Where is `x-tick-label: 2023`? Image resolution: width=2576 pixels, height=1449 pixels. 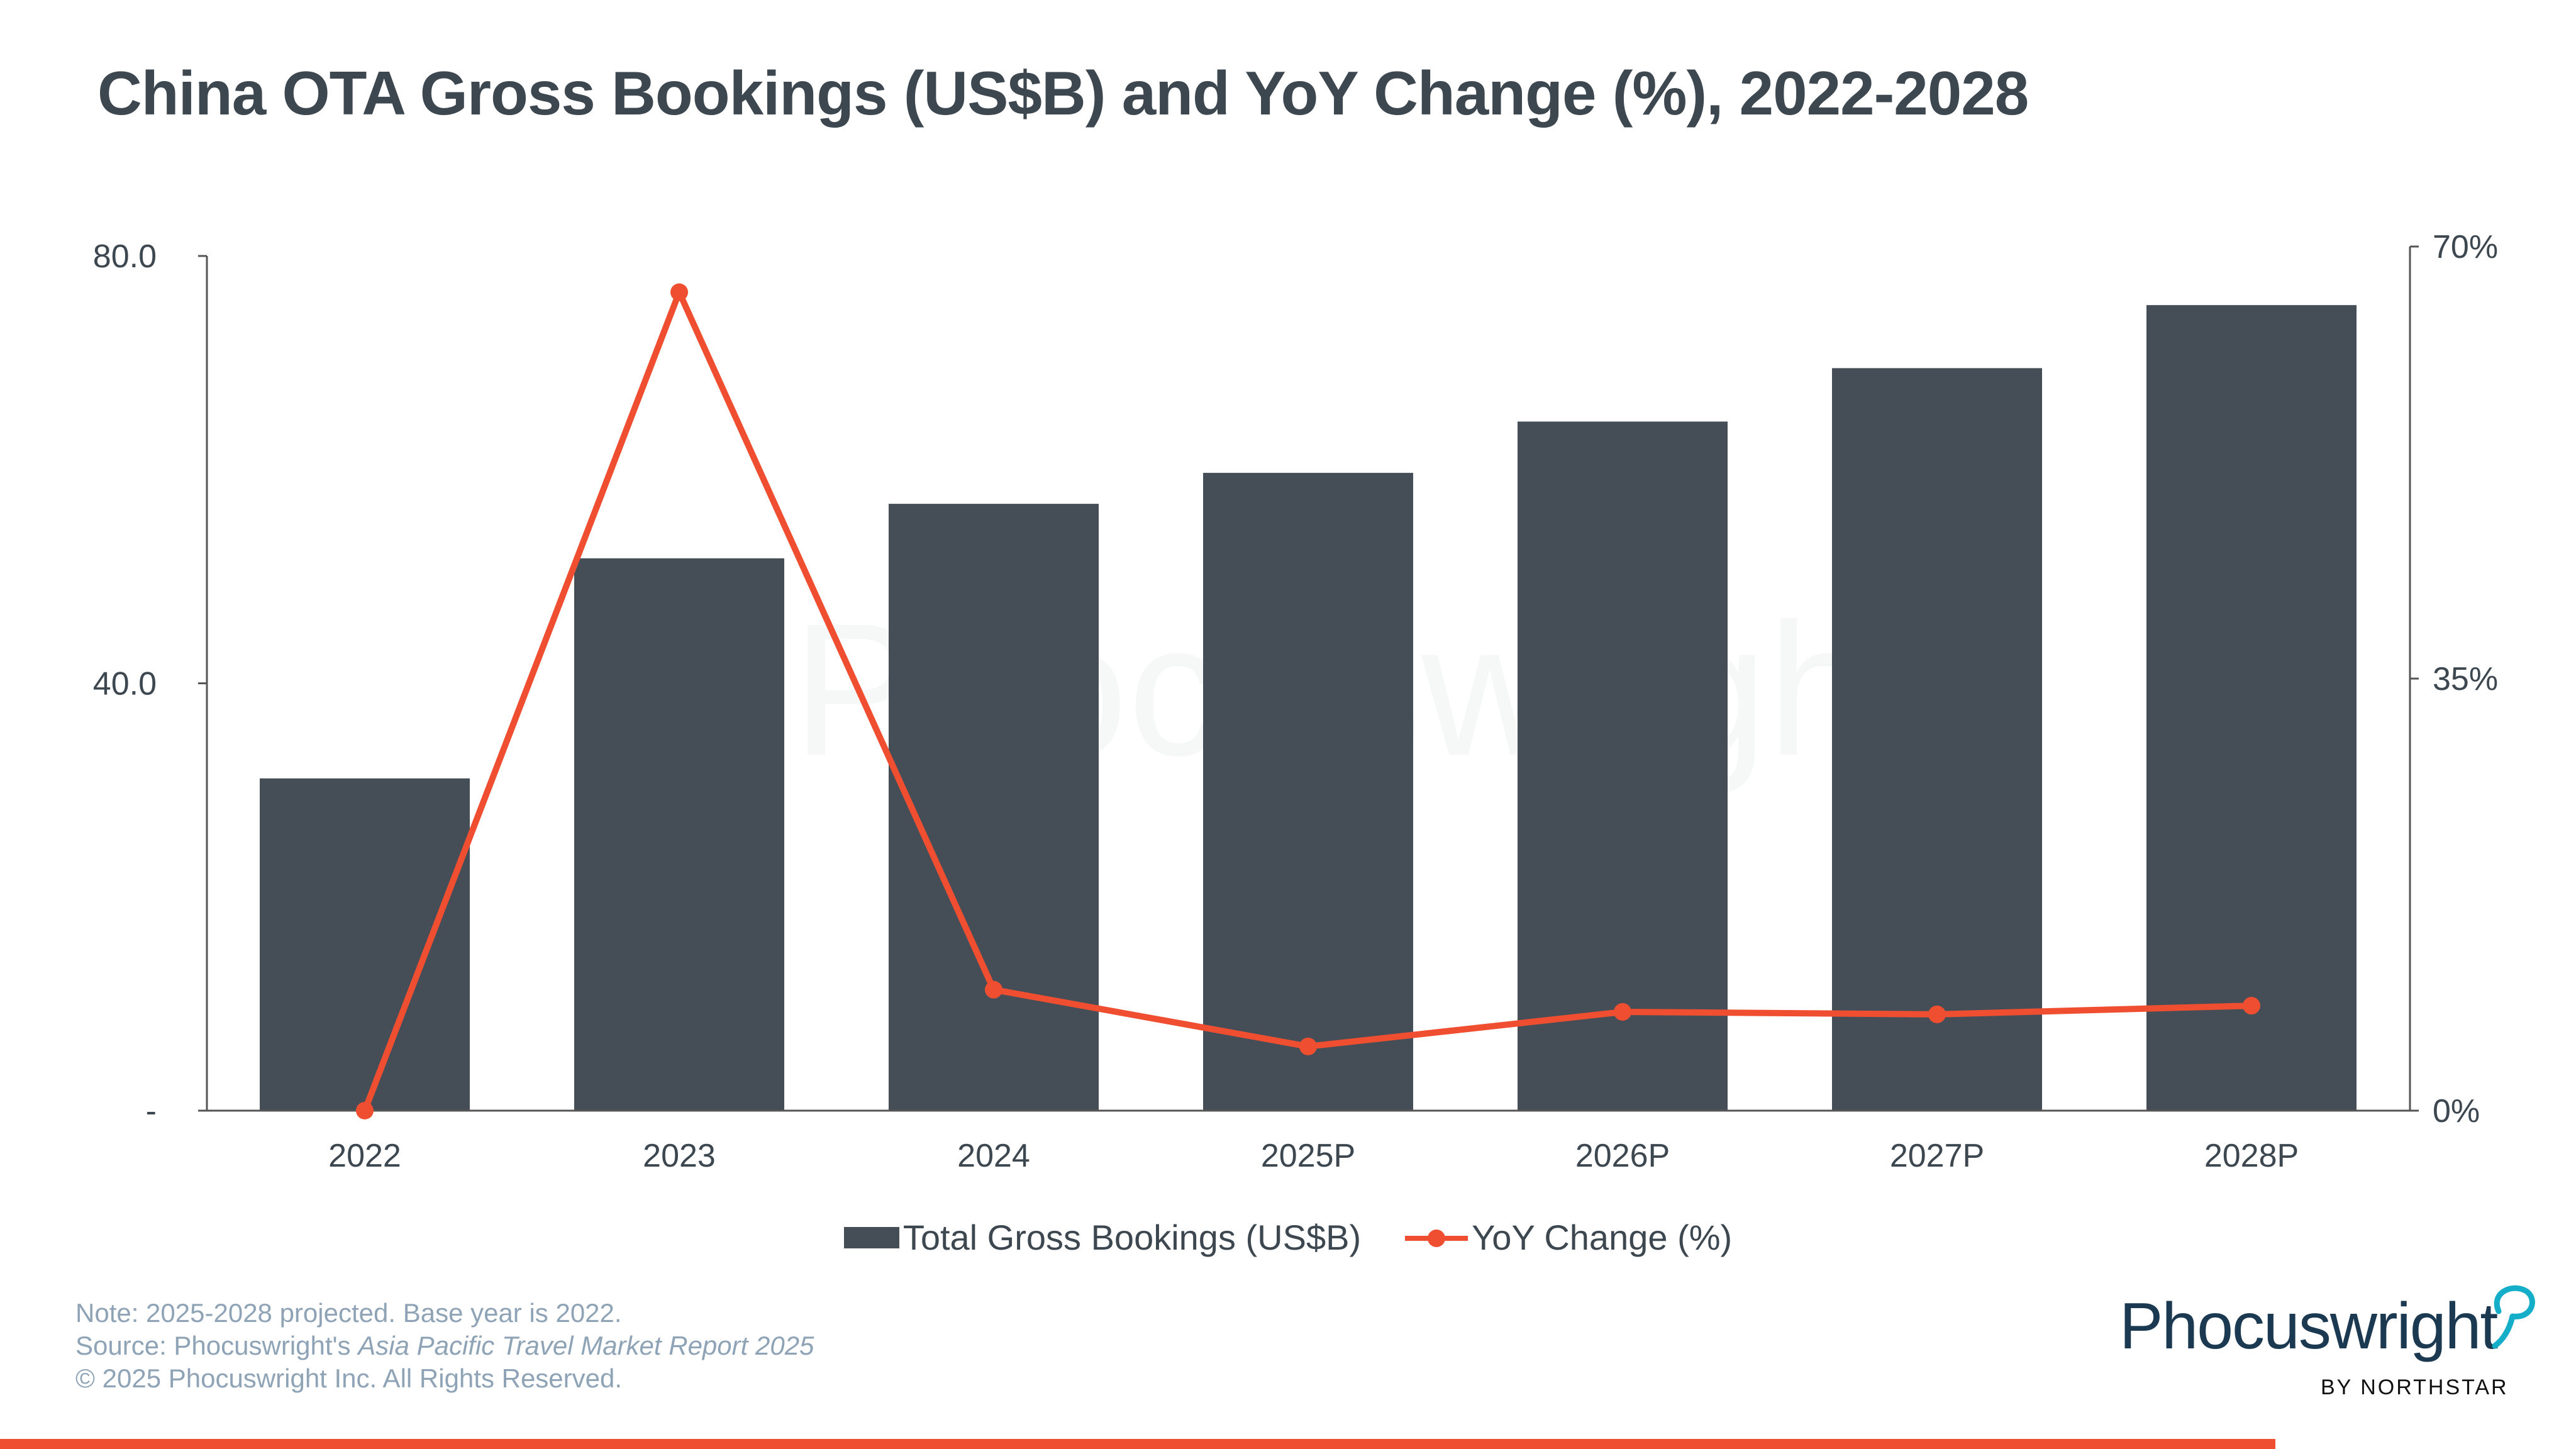
x-tick-label: 2023 is located at coordinates (679, 1156).